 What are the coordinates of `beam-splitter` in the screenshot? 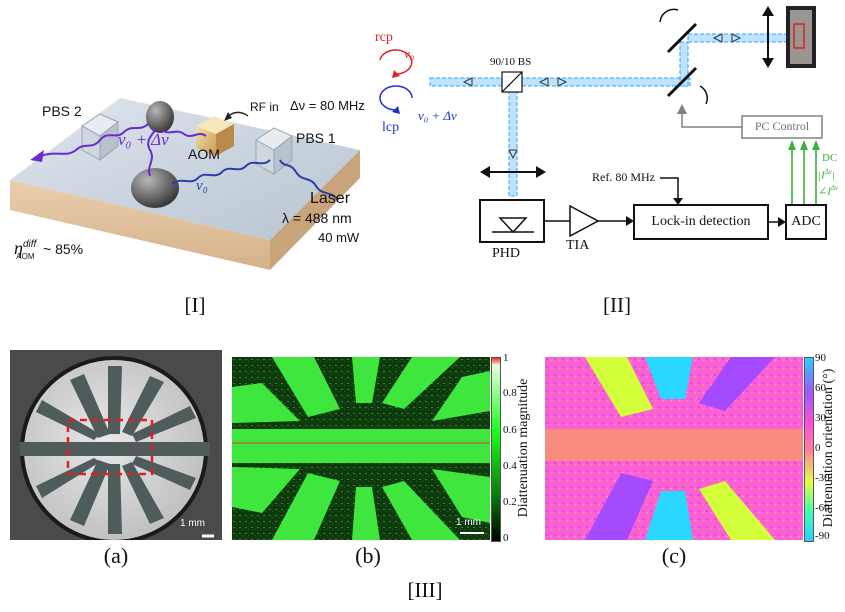 It's located at (512, 82).